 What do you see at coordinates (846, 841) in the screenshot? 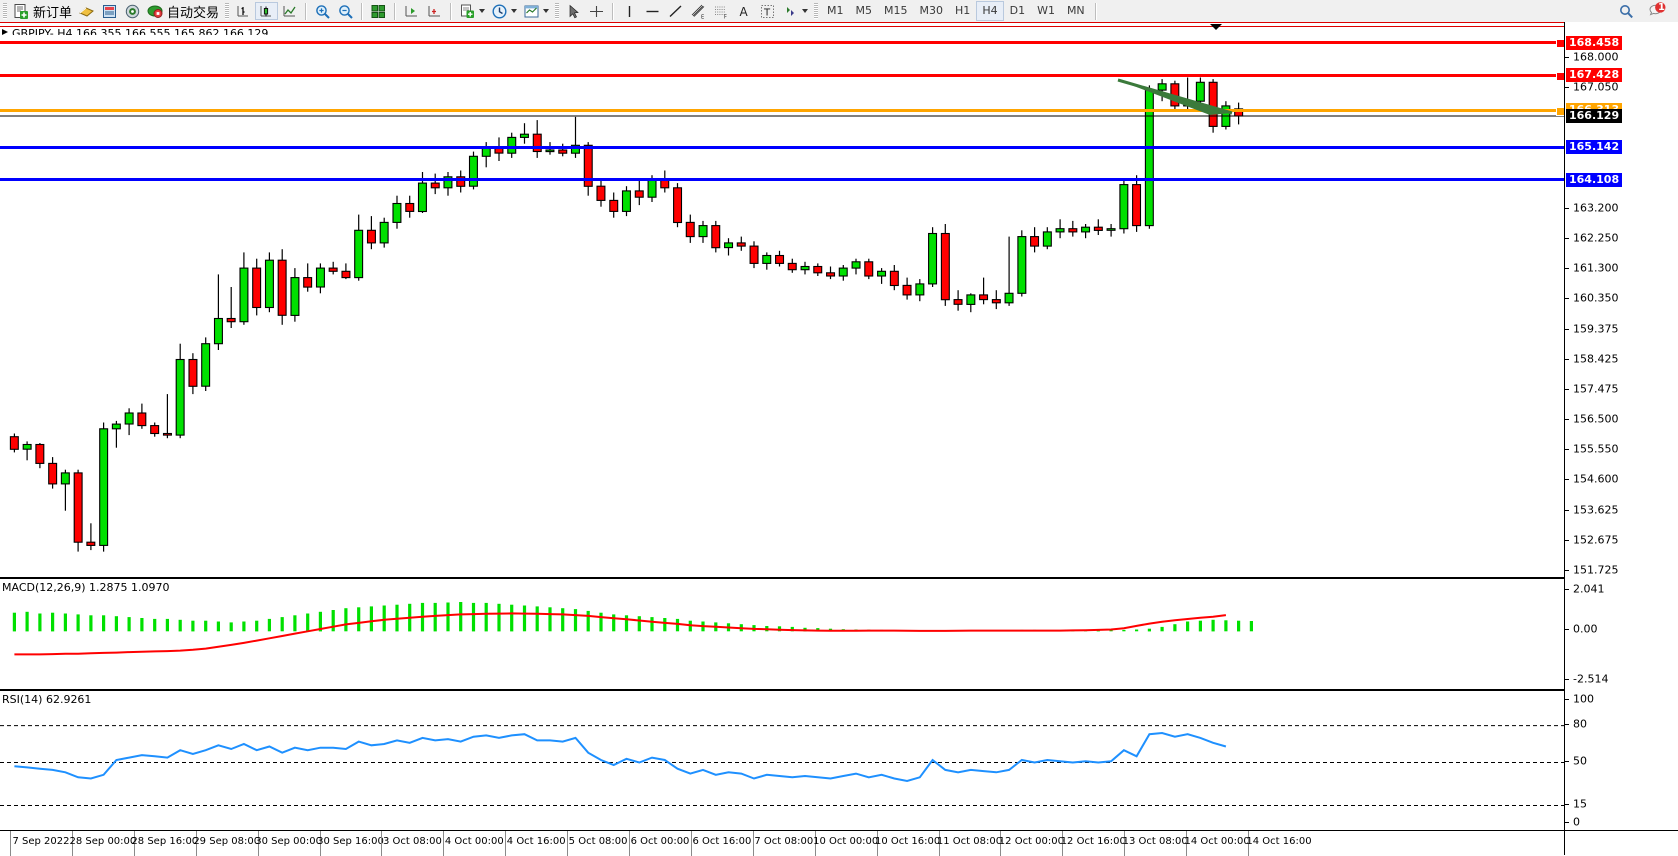
I see `time-tick-label: 10 Oct 00:00` at bounding box center [846, 841].